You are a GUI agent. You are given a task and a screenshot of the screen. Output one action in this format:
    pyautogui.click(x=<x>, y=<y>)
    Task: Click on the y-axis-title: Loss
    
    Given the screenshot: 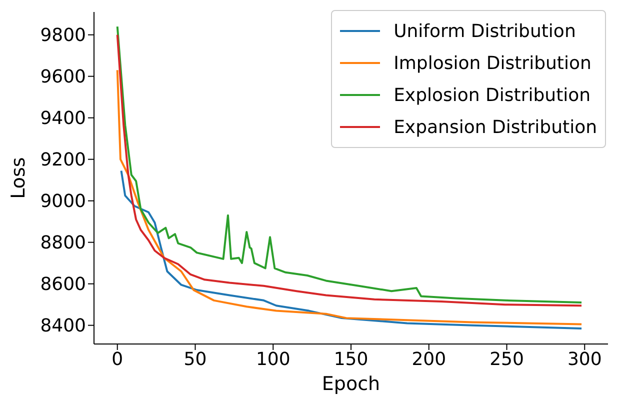 What is the action you would take?
    pyautogui.click(x=19, y=178)
    